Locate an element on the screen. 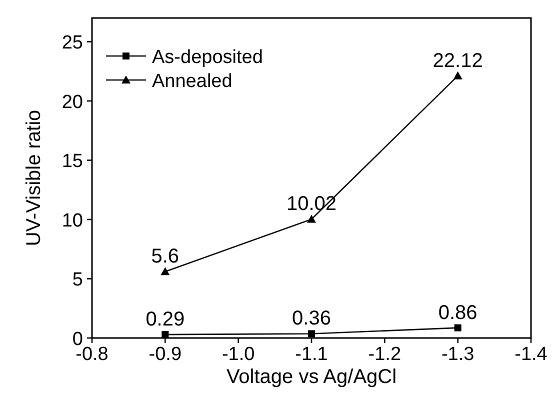 Image resolution: width=560 pixels, height=410 pixels. x-tick-label: -1.2 is located at coordinates (385, 354).